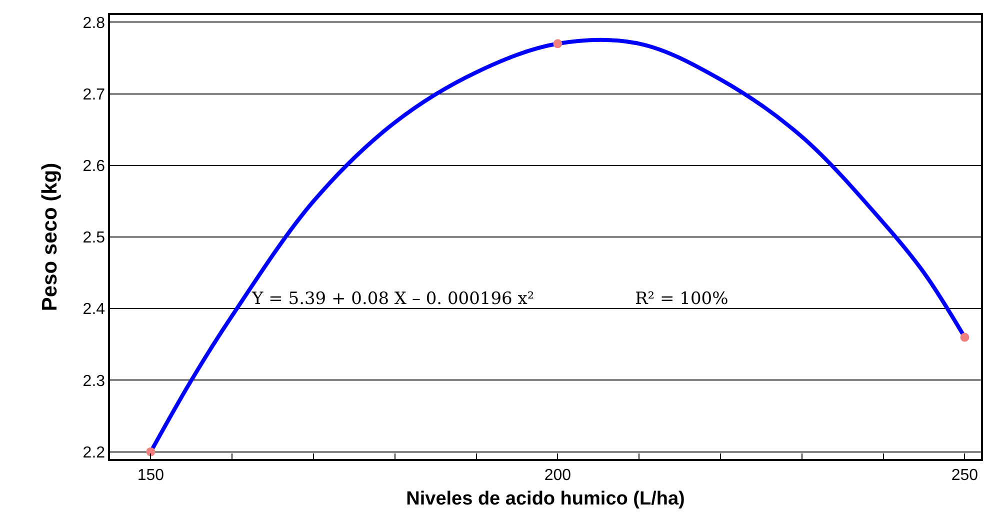  I want to click on annotation: R² = 100%, so click(681, 299).